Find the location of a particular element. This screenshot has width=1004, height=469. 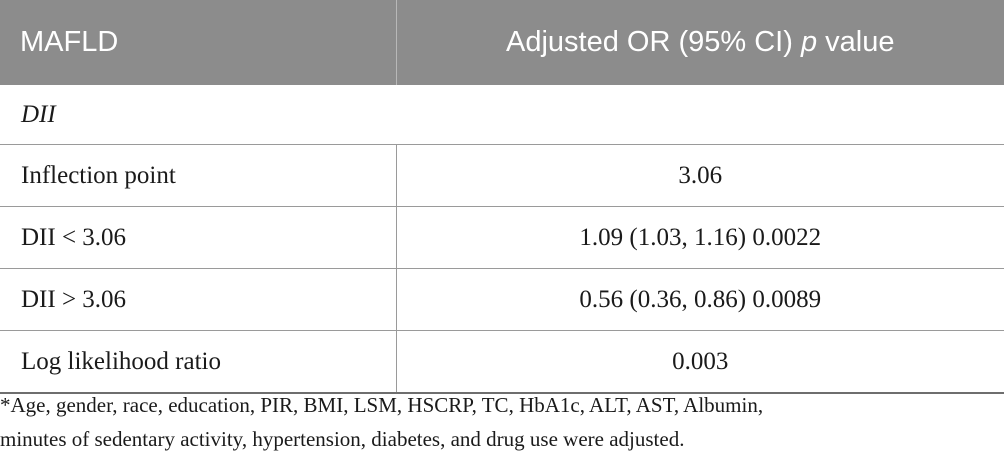

table-row: Log likelihood ratio 0.003 is located at coordinates (502, 362).